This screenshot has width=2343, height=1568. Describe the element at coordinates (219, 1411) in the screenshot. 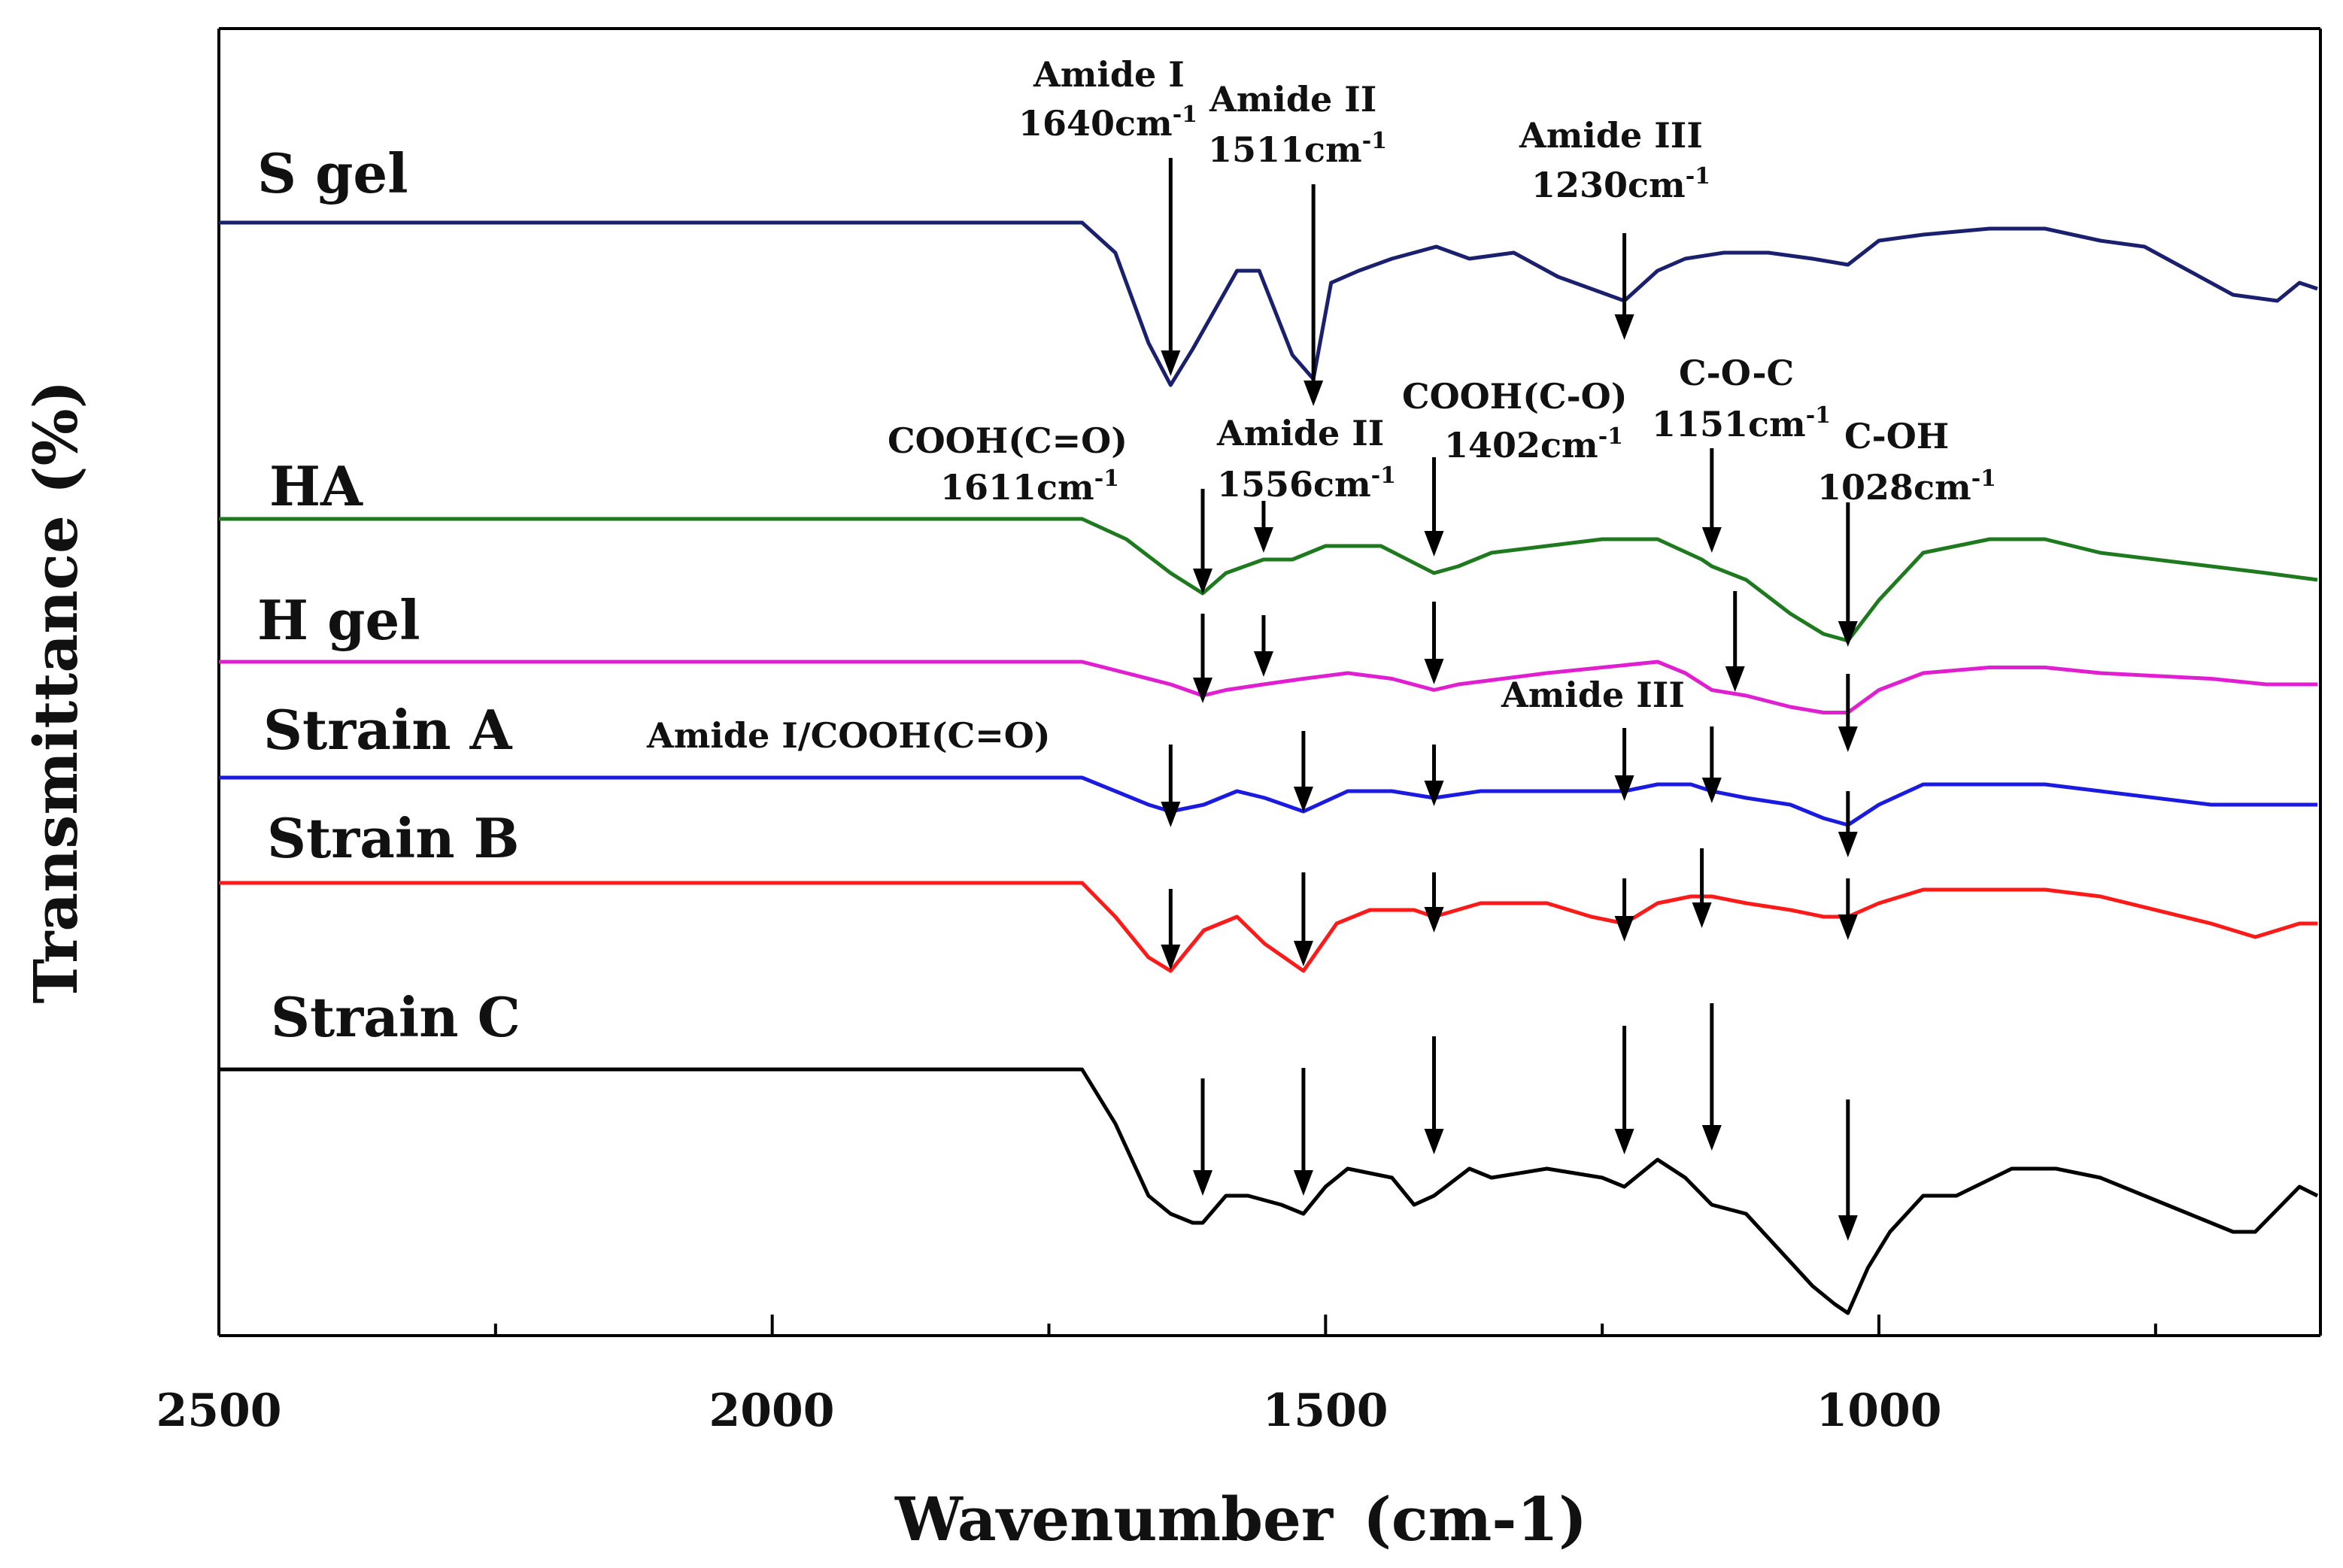

I see `x-tick-label-2500: 2500` at that location.